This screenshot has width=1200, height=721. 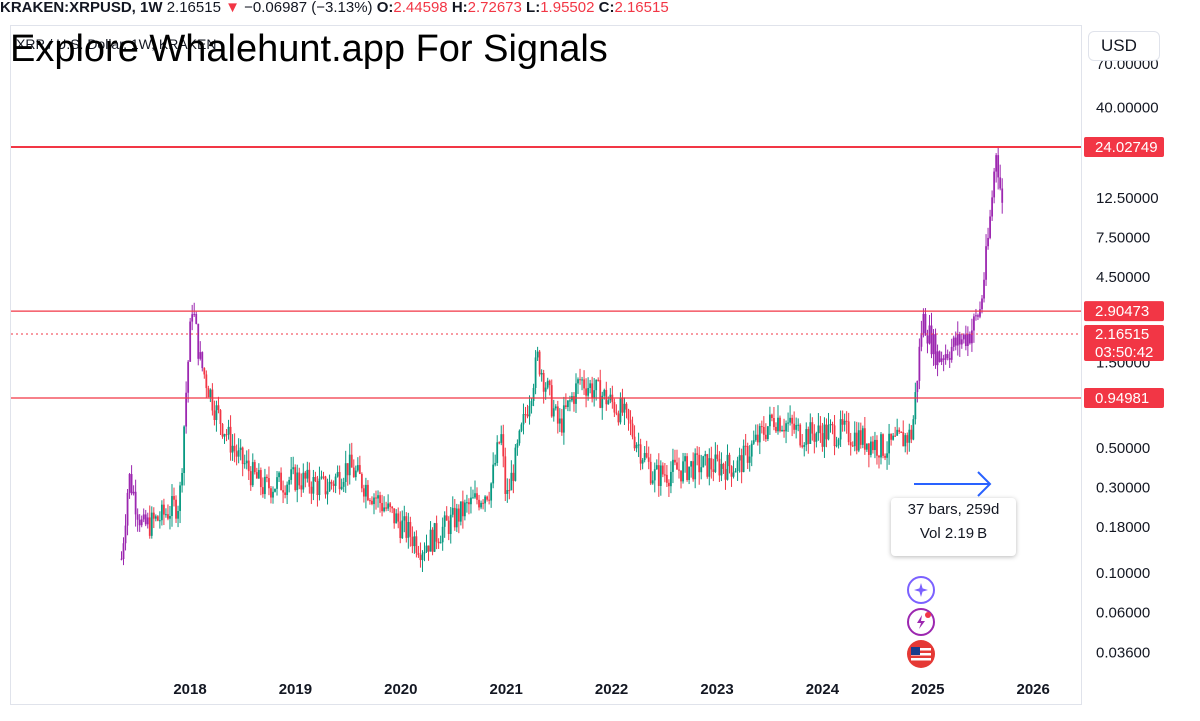 What do you see at coordinates (823, 689) in the screenshot?
I see `x-tick-label: 2024` at bounding box center [823, 689].